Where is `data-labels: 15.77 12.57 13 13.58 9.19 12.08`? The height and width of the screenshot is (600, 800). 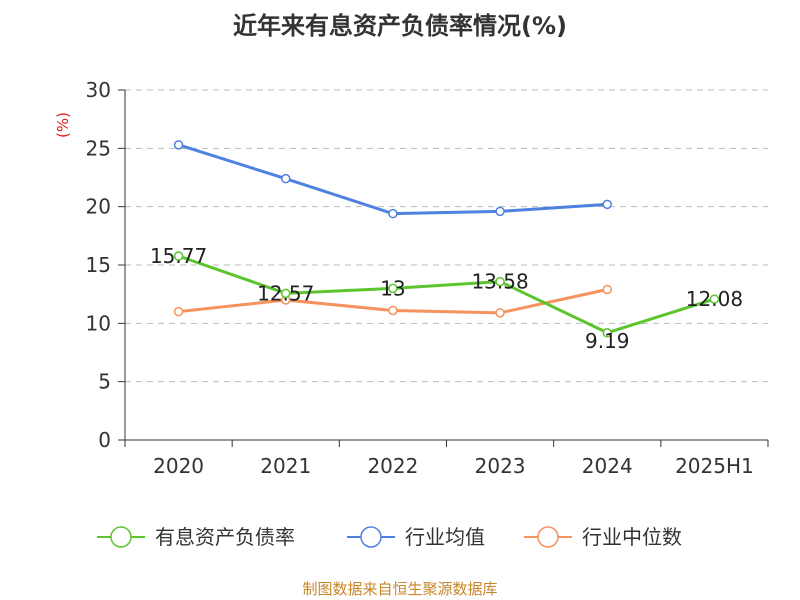
data-labels: 15.77 12.57 13 13.58 9.19 12.08 is located at coordinates (446, 298).